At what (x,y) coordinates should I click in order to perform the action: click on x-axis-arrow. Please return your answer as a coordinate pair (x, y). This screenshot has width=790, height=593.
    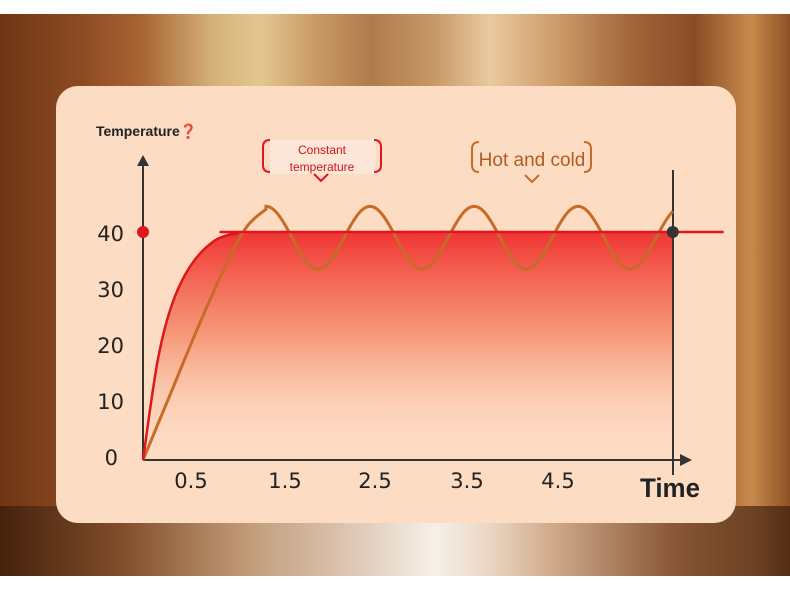
    Looking at the image, I should click on (686, 460).